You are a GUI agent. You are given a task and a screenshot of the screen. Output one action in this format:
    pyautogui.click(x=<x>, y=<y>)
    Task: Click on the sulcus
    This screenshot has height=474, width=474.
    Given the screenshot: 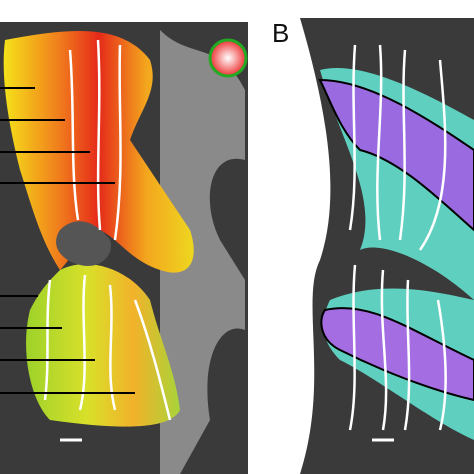 What is the action you would take?
    pyautogui.click(x=83, y=243)
    